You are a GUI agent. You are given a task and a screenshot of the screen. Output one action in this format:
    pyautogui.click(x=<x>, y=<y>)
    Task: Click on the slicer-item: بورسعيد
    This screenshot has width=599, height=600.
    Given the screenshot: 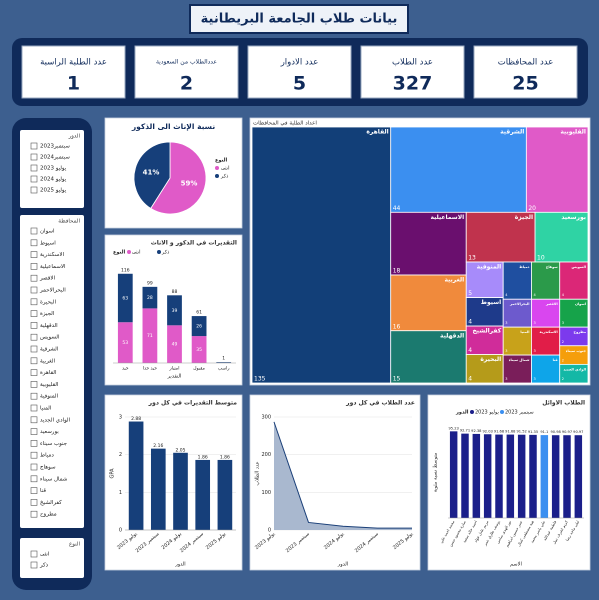 What is the action you would take?
    pyautogui.click(x=49, y=432)
    